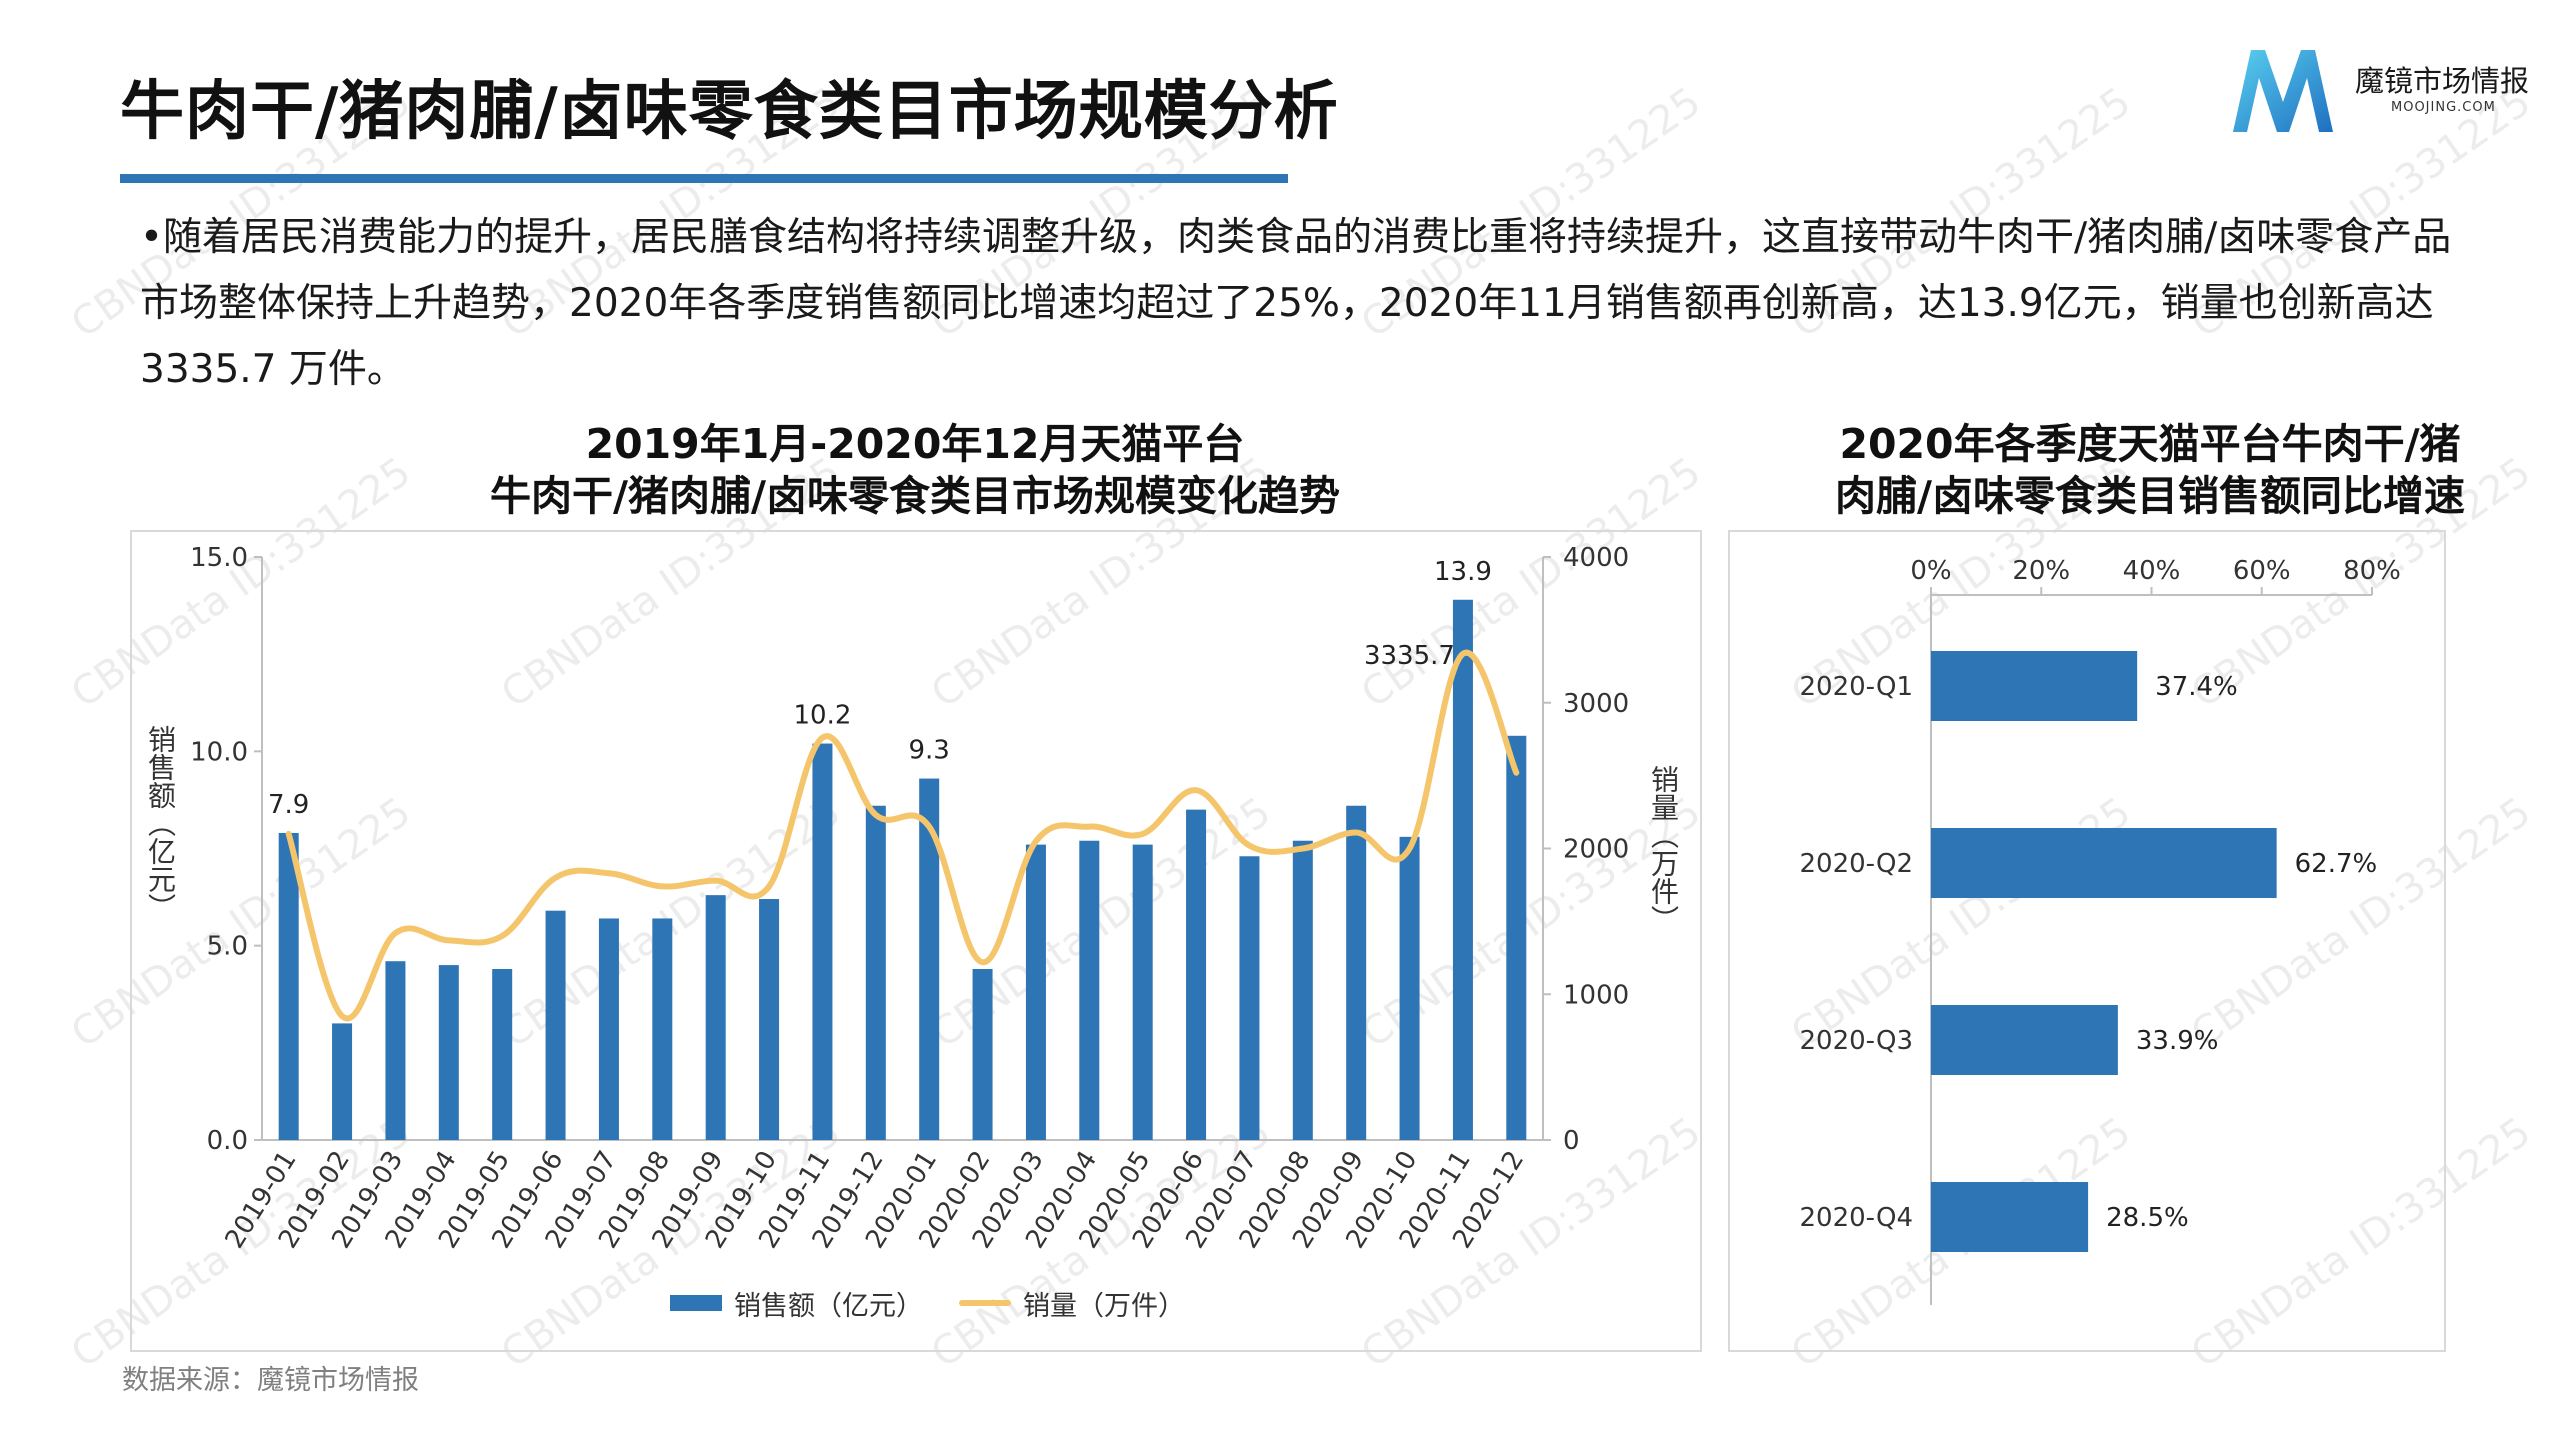  Describe the element at coordinates (915, 496) in the screenshot. I see `left-chart-title-line2: 牛肉干/猪肉脯/卤味零食类目市场规模变化趋势` at that location.